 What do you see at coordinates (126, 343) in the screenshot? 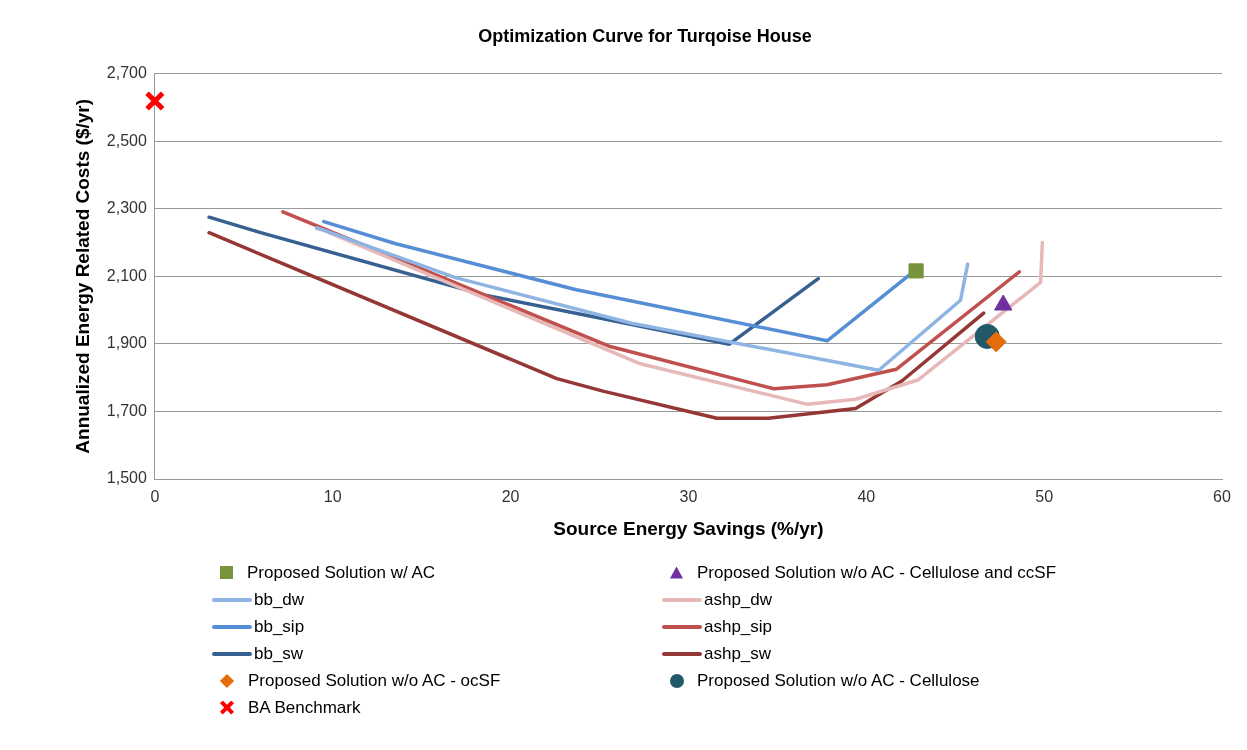
I see `y-tick-label: 1,900` at bounding box center [126, 343].